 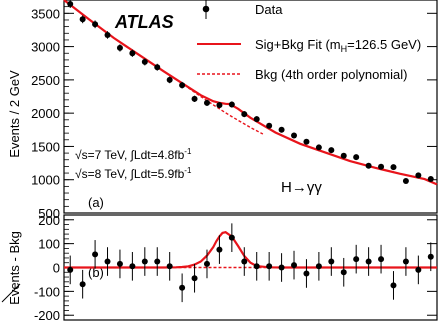 What do you see at coordinates (188, 170) in the screenshot?
I see `lumi-8tev-exponent: -1` at bounding box center [188, 170].